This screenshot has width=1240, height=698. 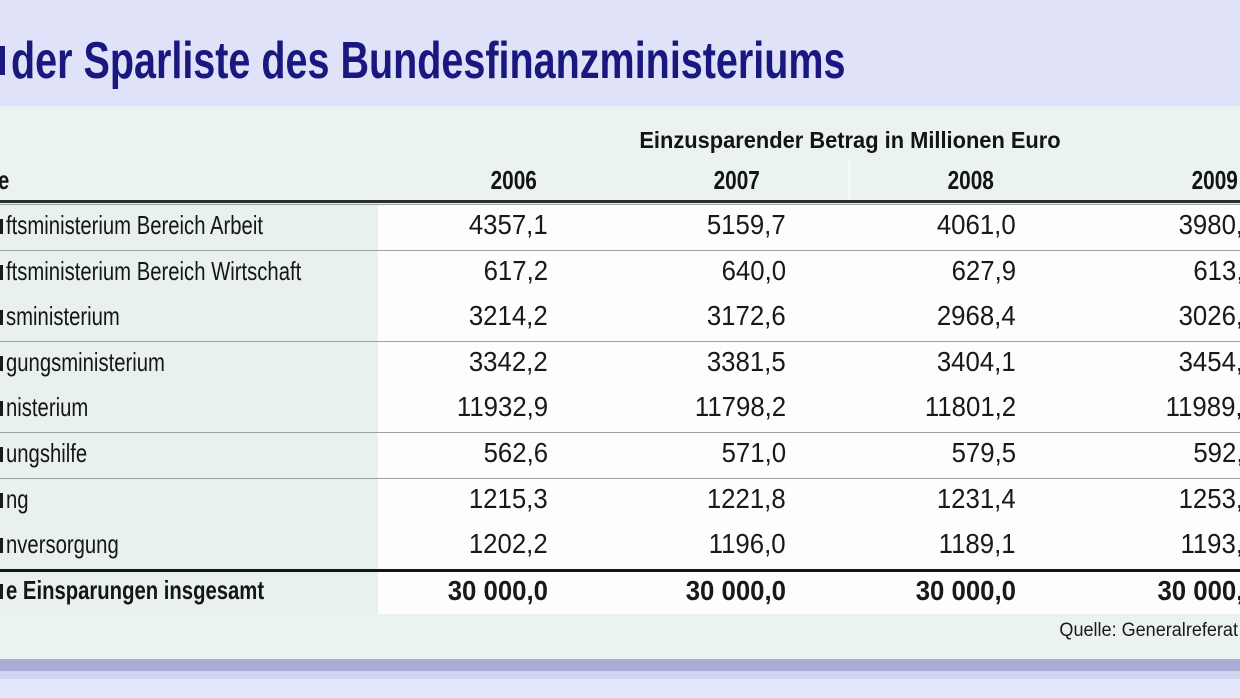 I want to click on row-label: sministerium, so click(x=63, y=316).